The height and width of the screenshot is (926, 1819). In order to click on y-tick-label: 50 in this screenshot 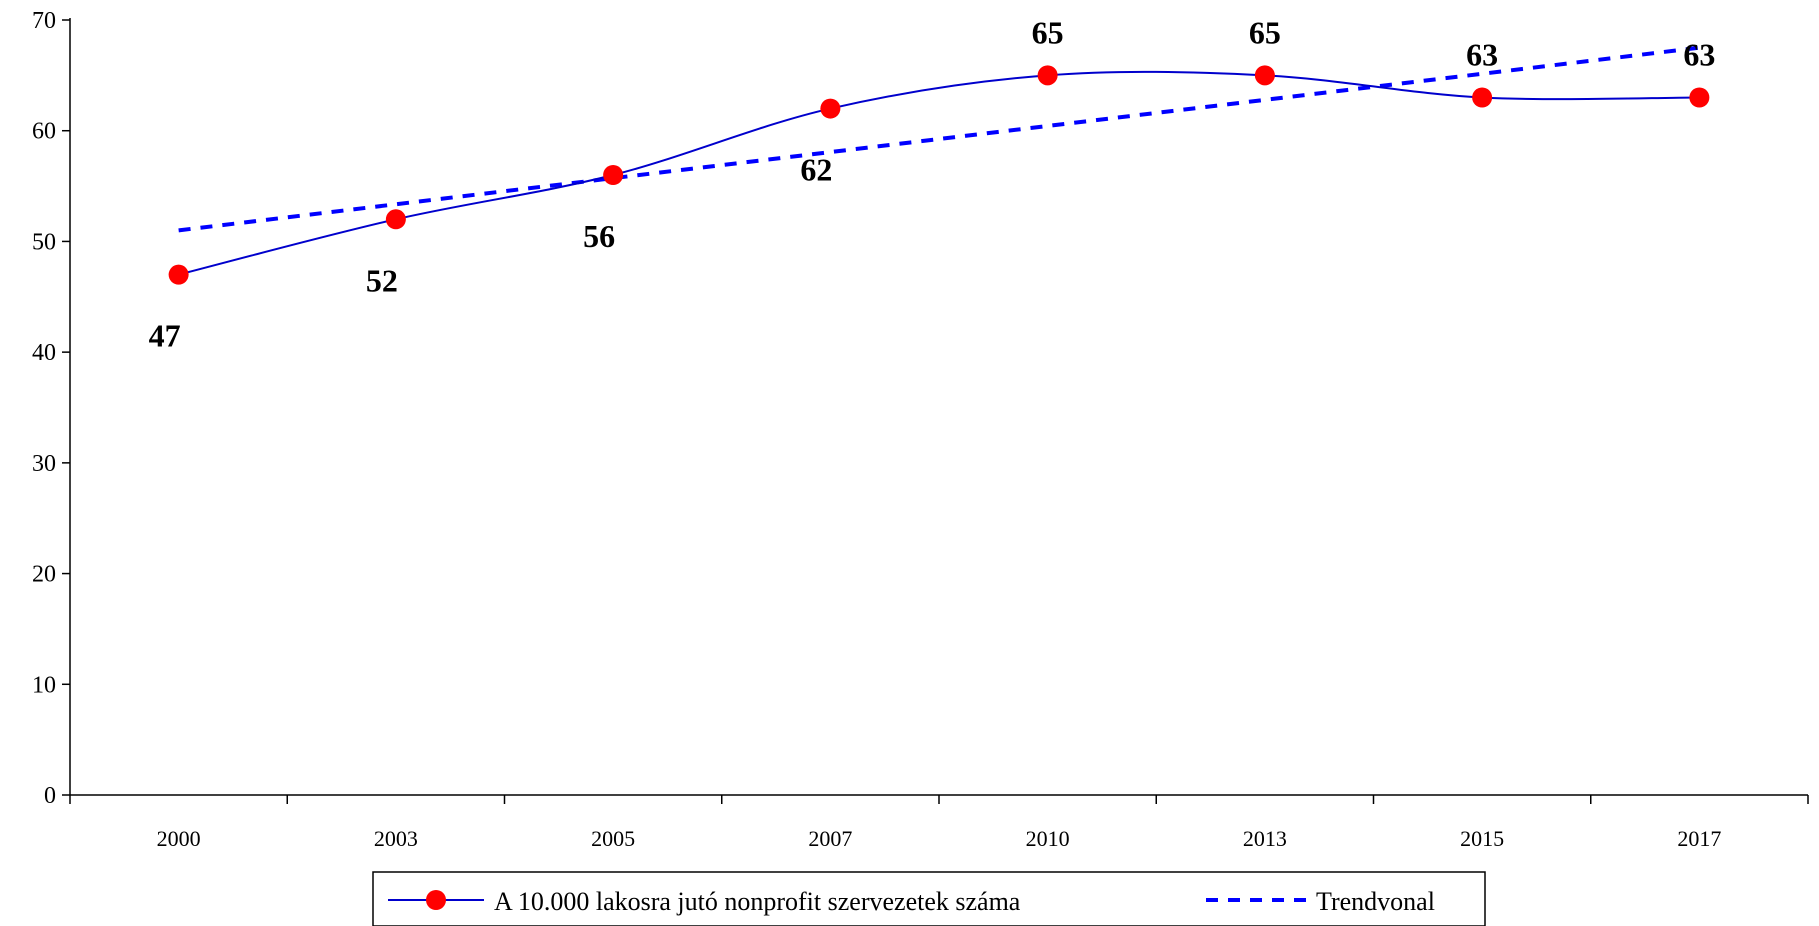, I will do `click(44, 242)`.